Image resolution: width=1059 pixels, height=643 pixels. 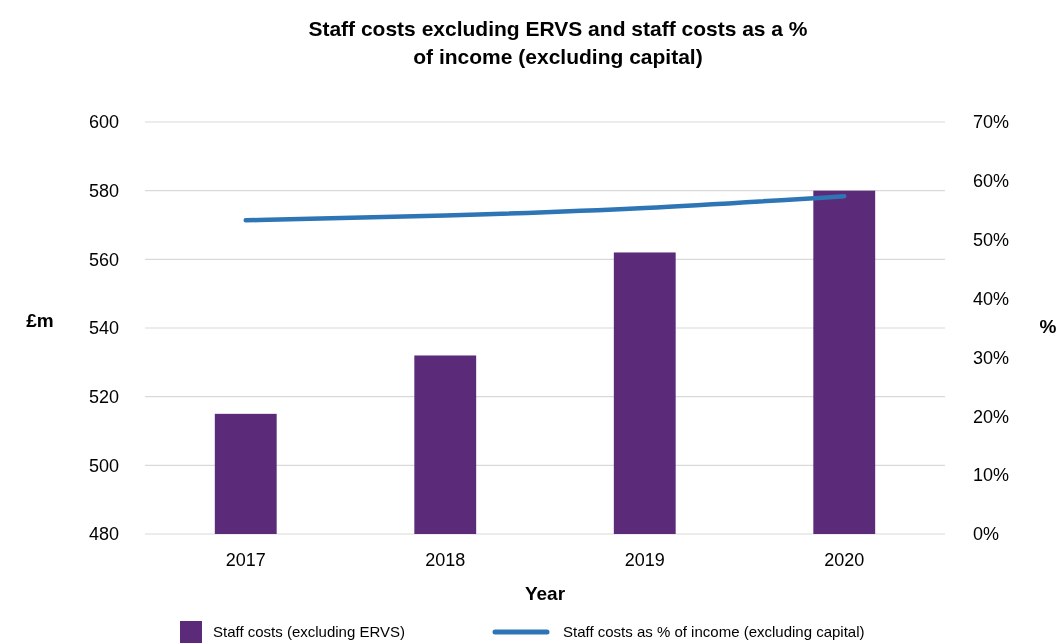 What do you see at coordinates (103, 534) in the screenshot?
I see `y-tick-label: 480` at bounding box center [103, 534].